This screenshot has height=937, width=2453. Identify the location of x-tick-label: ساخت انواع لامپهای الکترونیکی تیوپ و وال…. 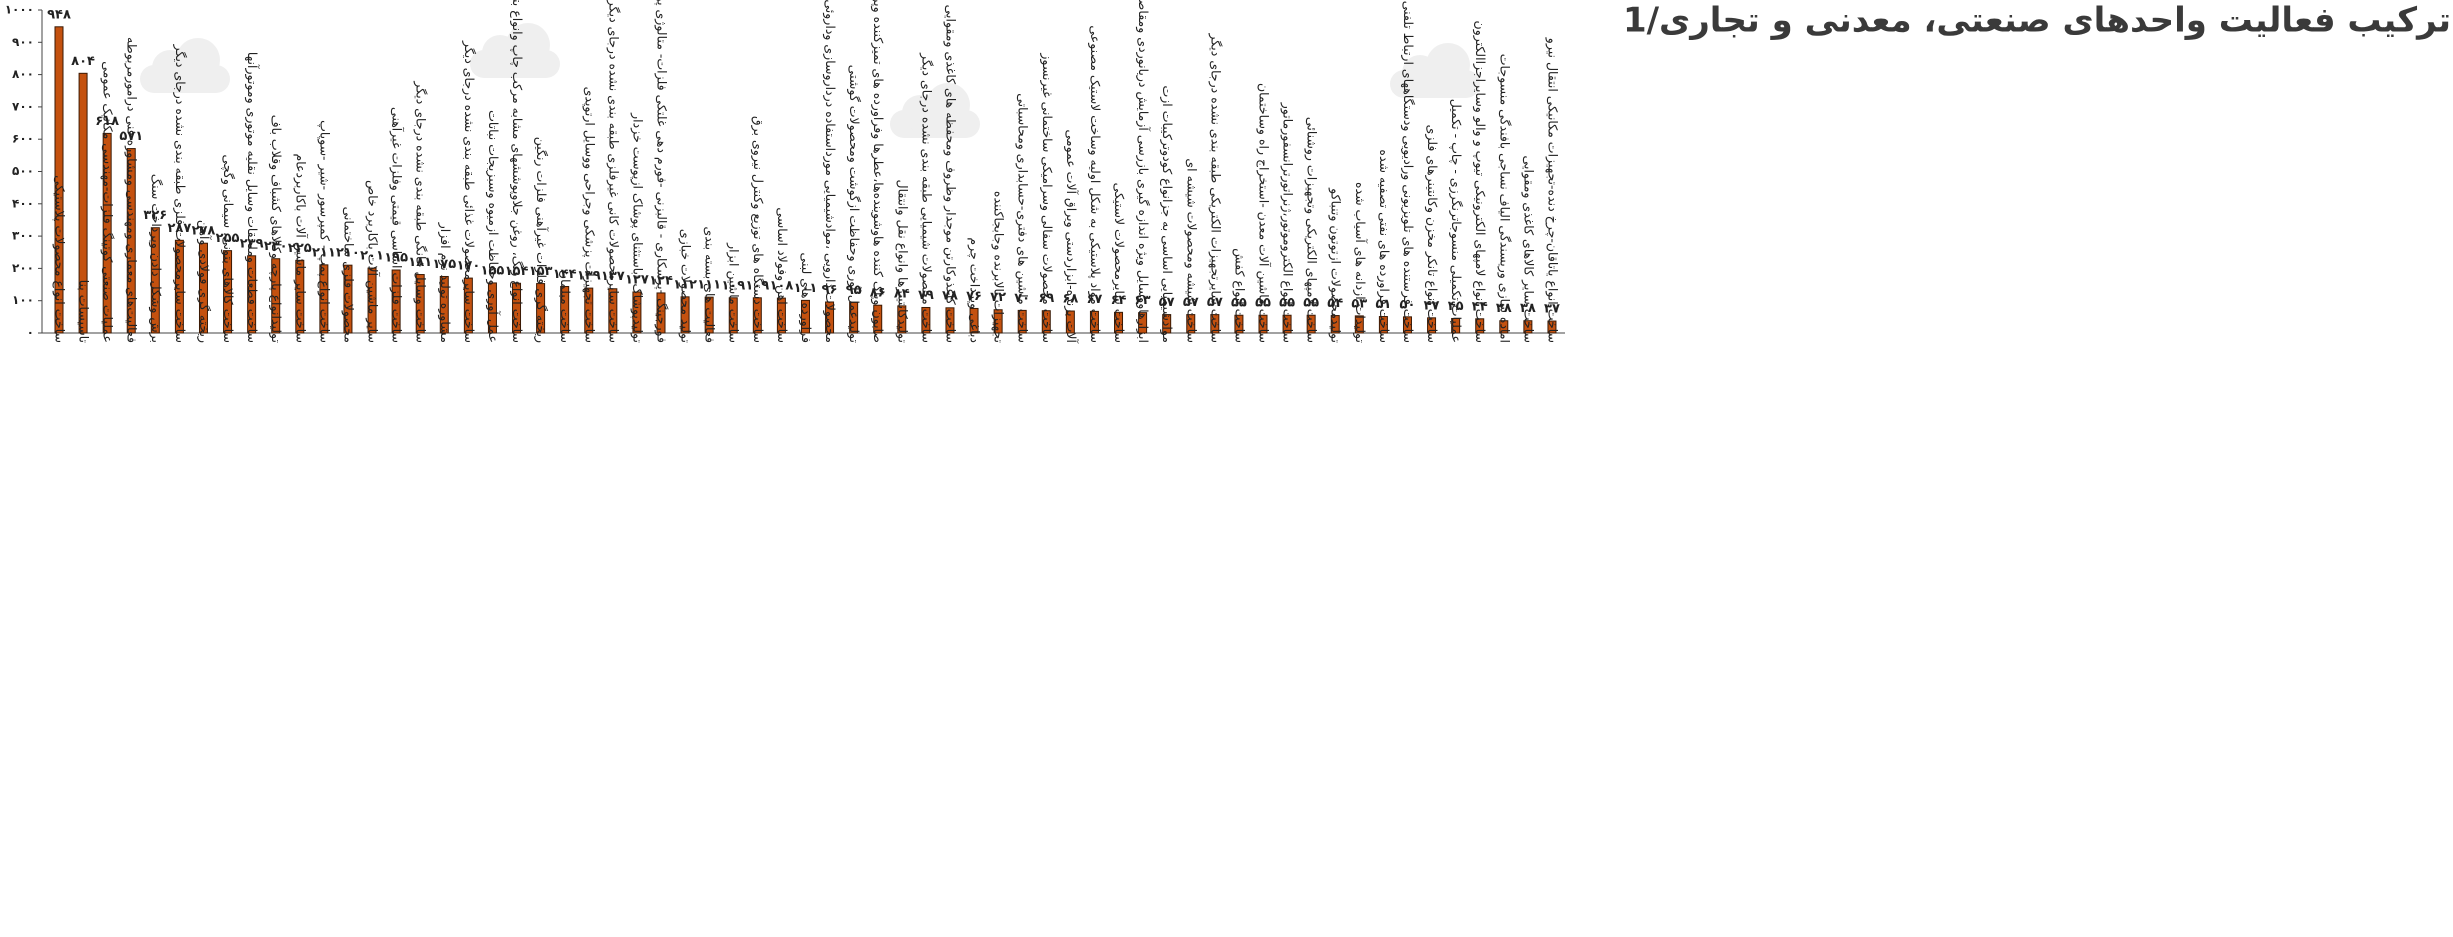
(1480, 182).